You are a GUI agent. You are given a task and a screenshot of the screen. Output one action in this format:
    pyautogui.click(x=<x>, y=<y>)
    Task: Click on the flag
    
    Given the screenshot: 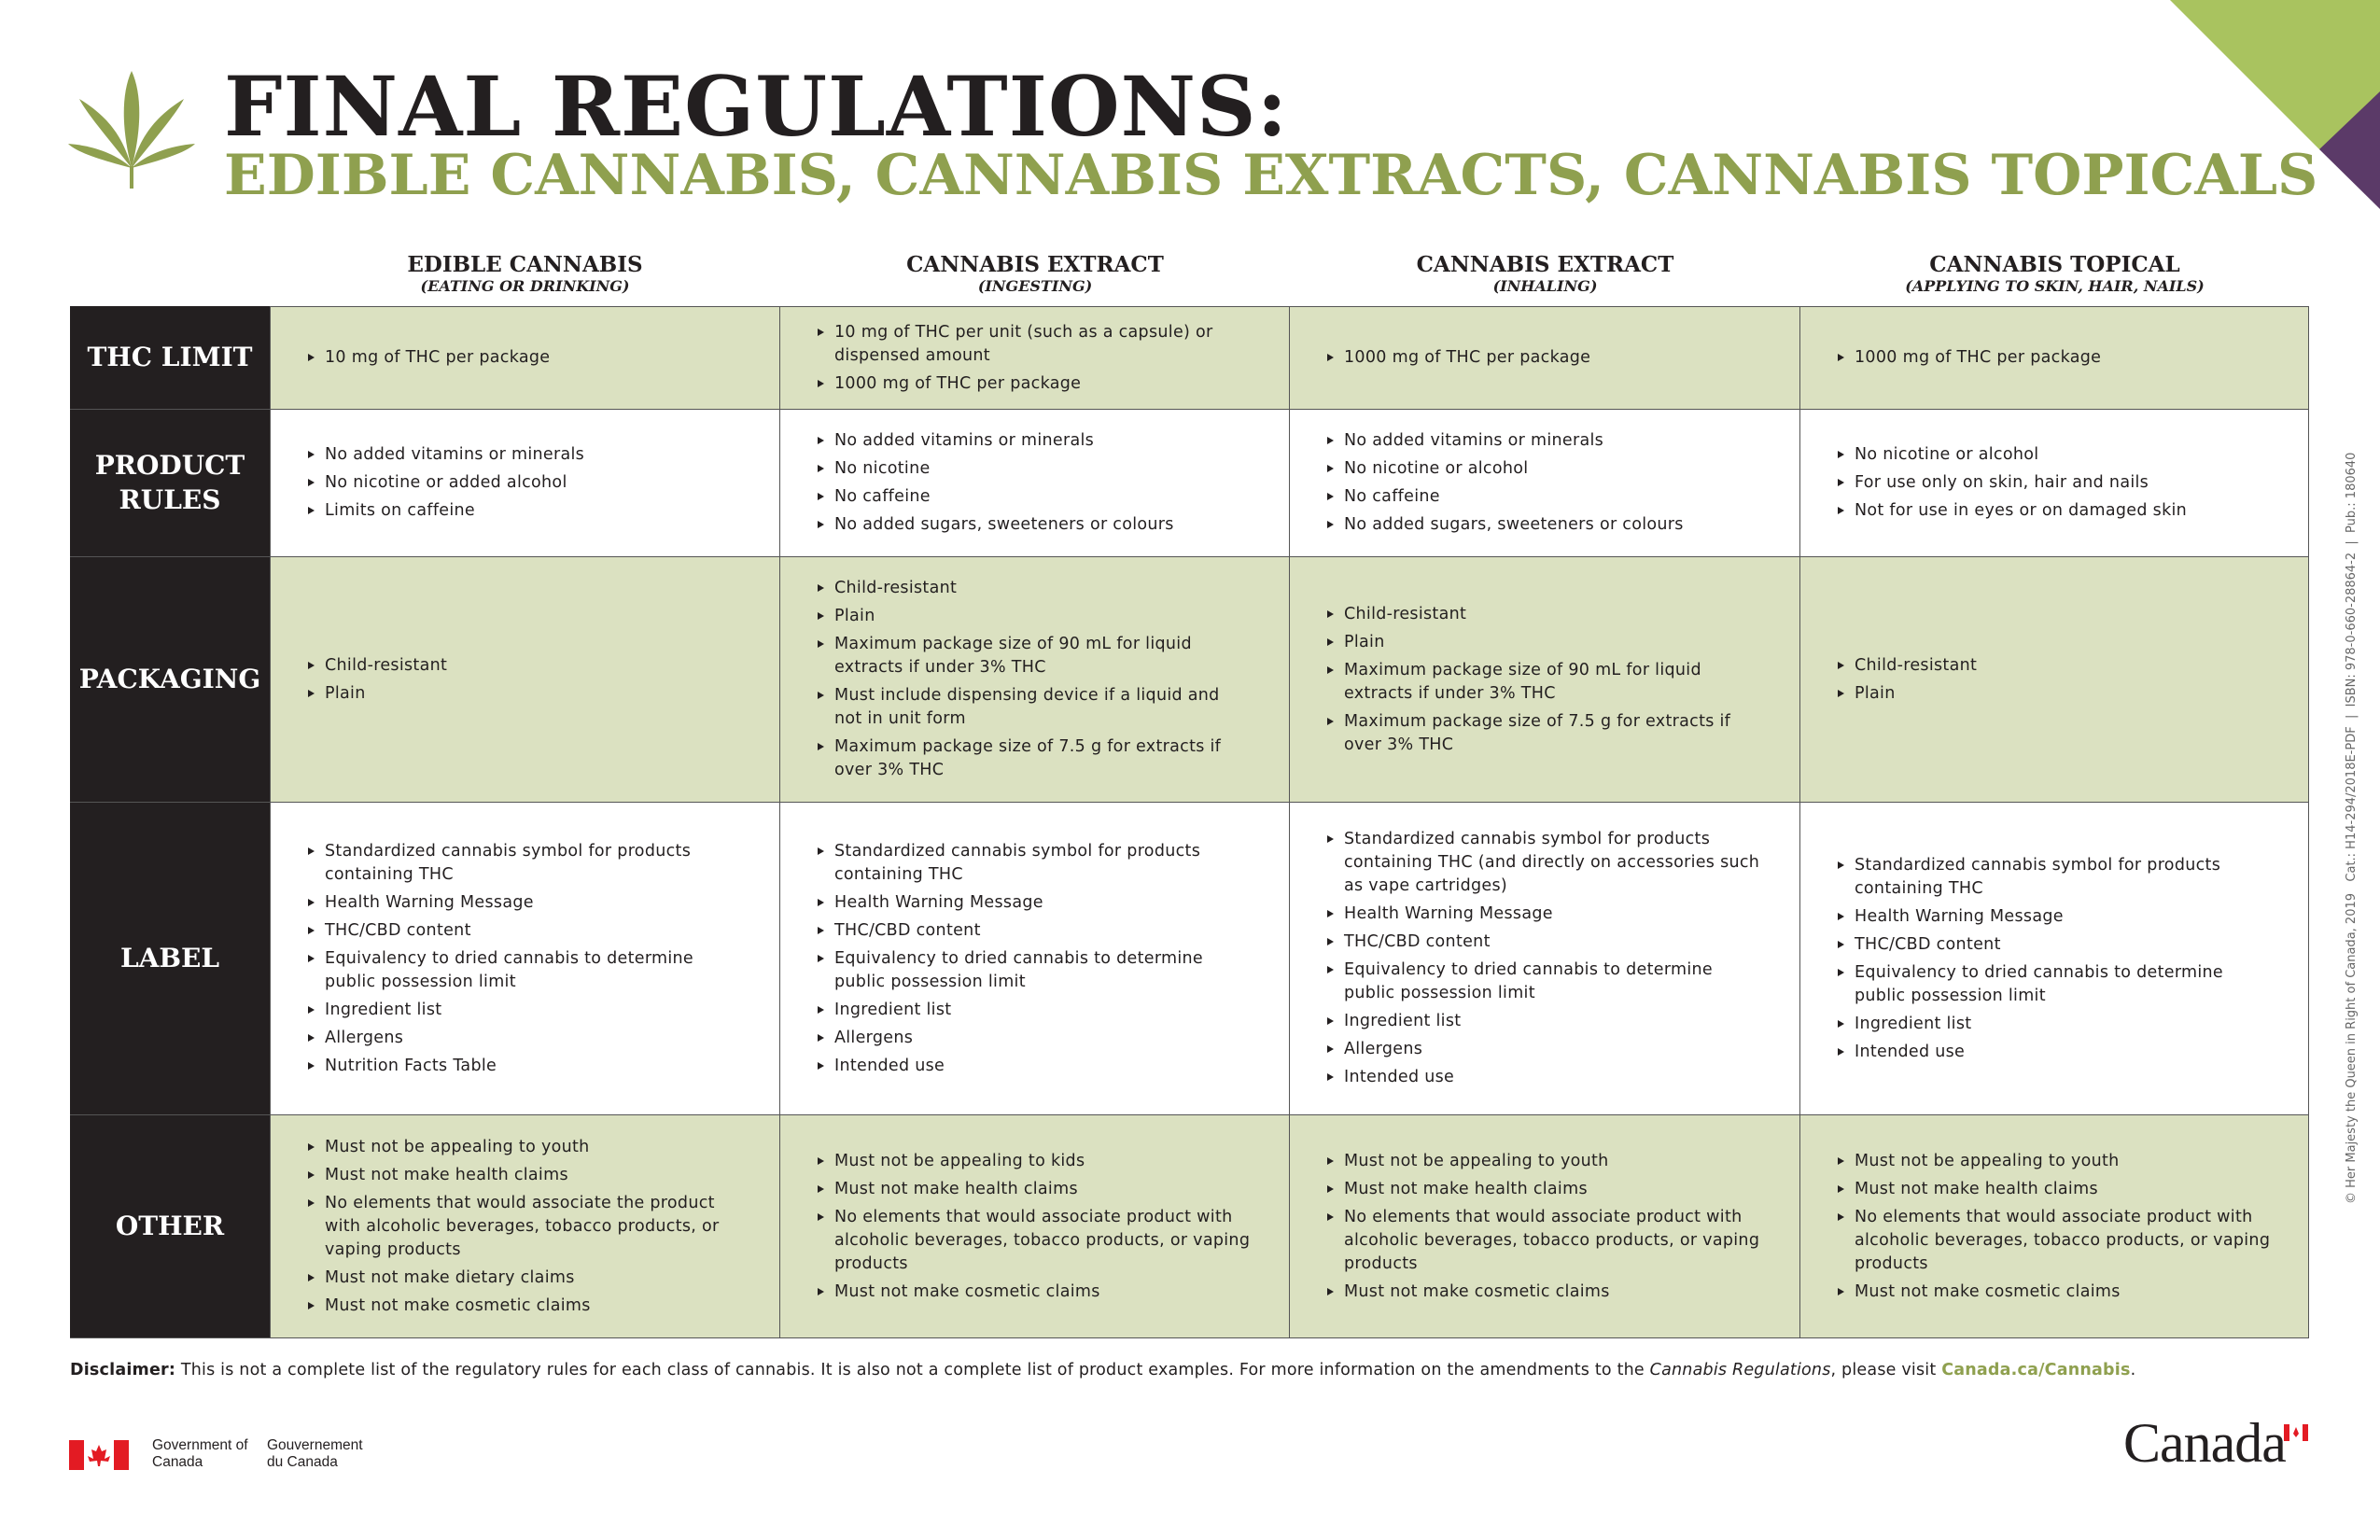 What is the action you would take?
    pyautogui.click(x=99, y=1455)
    